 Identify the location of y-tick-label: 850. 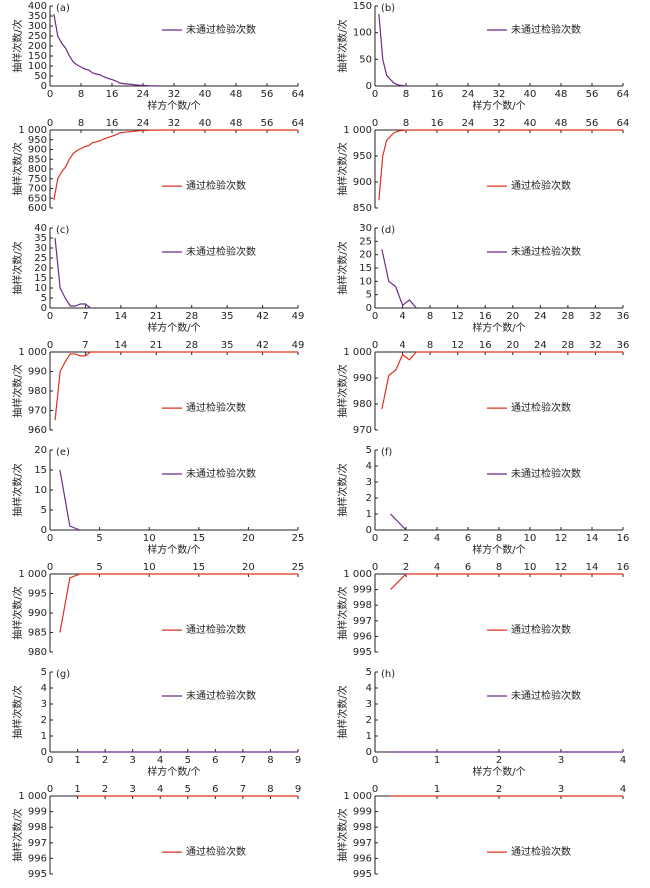
(362, 208).